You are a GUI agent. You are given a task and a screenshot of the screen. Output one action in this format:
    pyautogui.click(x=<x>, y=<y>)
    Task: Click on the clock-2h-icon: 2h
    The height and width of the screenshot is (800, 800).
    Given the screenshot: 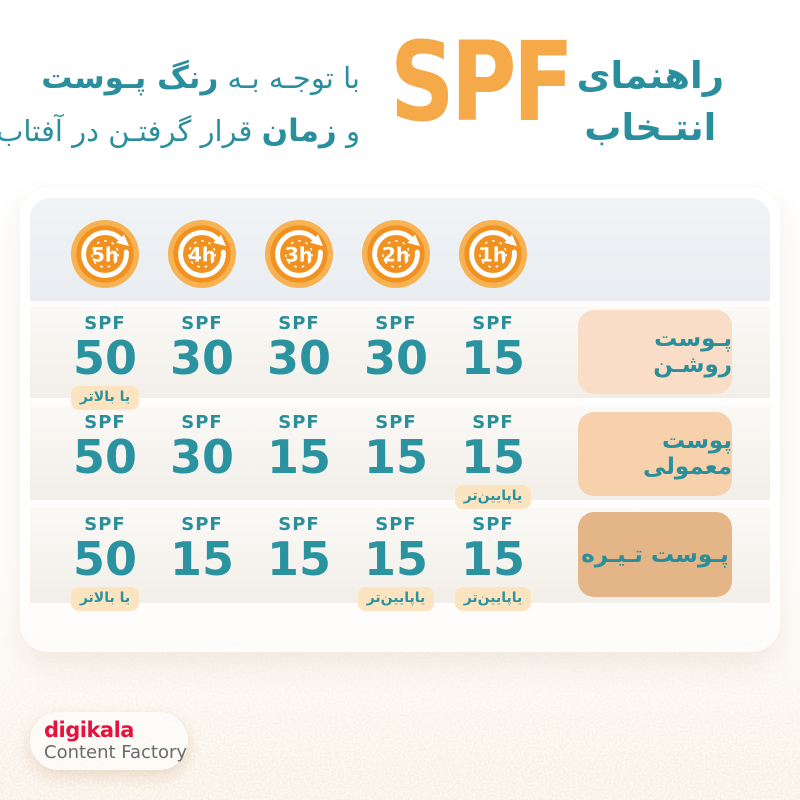 What is the action you would take?
    pyautogui.click(x=396, y=254)
    